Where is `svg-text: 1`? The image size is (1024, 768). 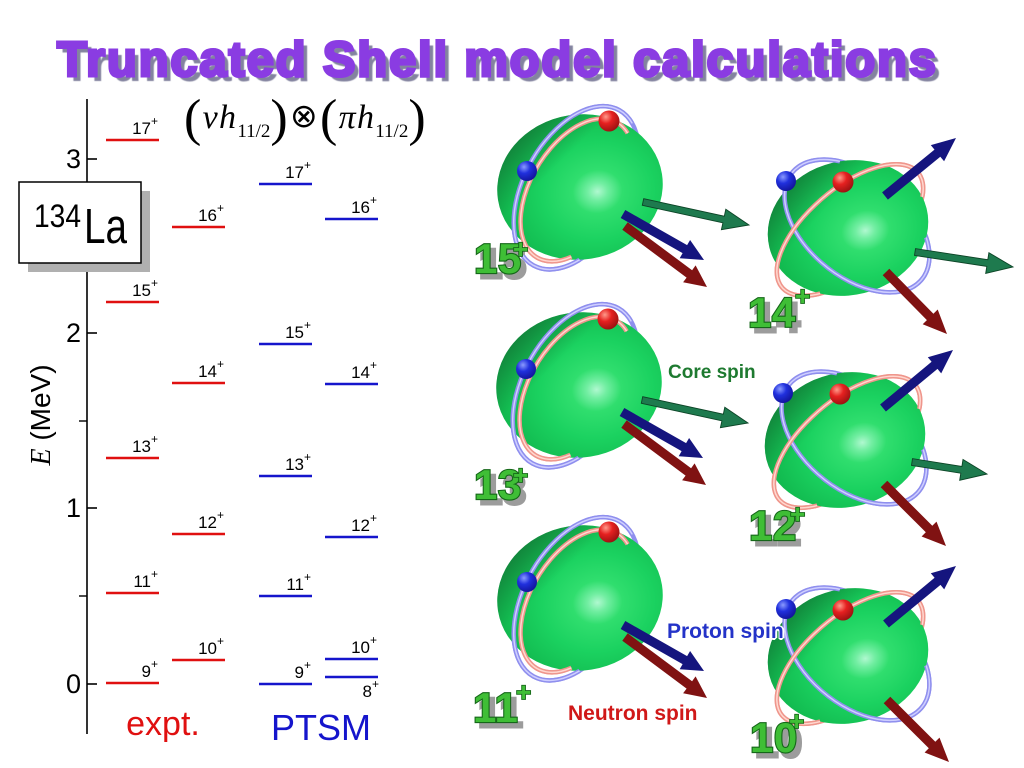 svg-text: 1 is located at coordinates (73, 508).